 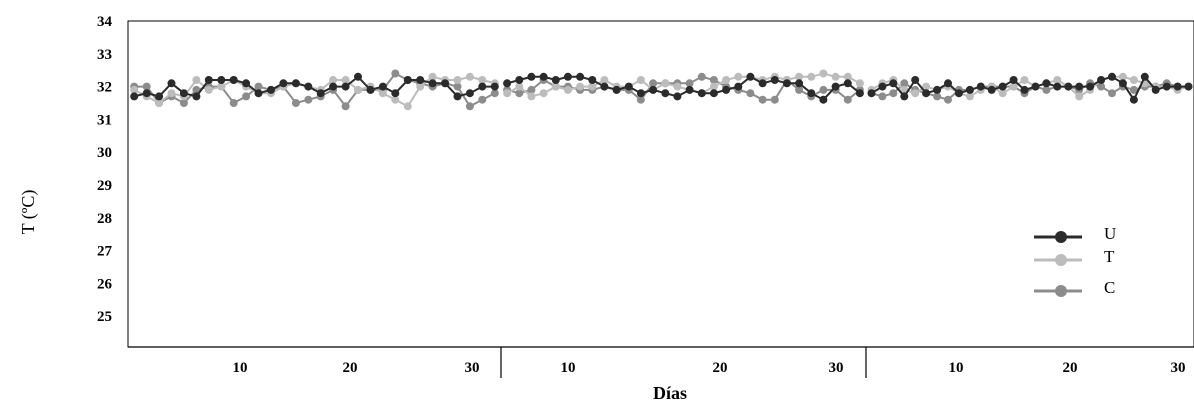 I want to click on legend: UTC, so click(x=1075, y=260).